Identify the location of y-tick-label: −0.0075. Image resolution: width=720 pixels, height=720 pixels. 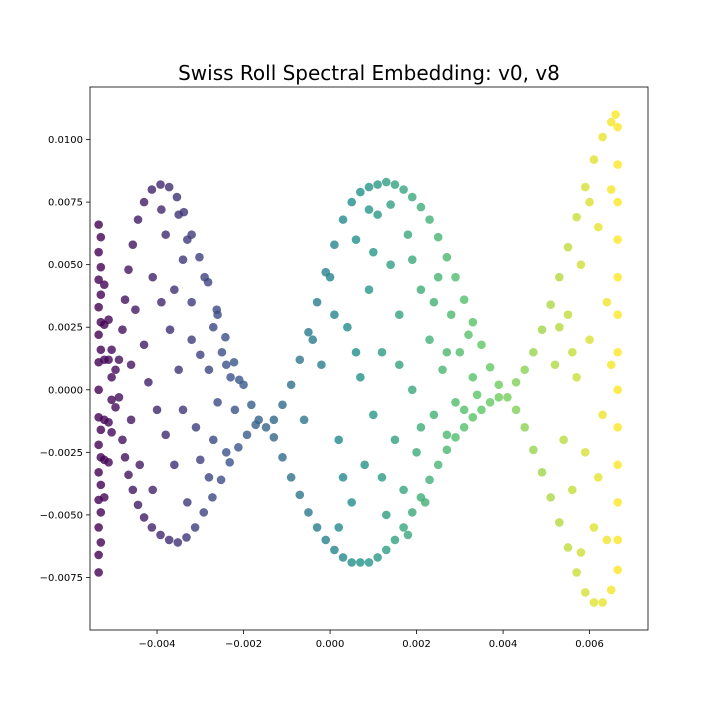
(61, 578).